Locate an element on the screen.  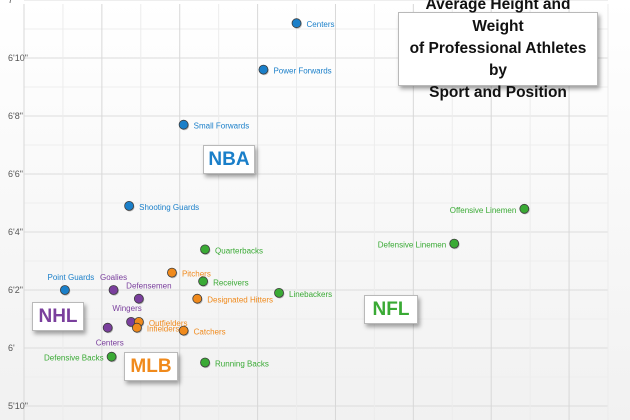
y-tick-label: 6'10" is located at coordinates (18, 58).